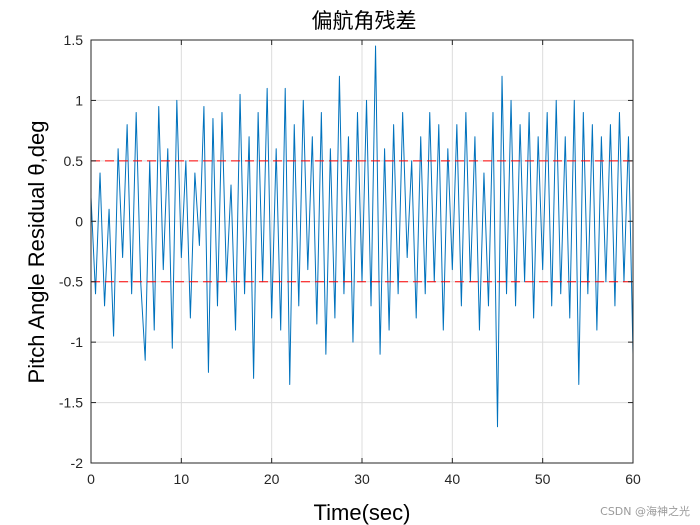 This screenshot has width=700, height=525. I want to click on y-tick-label: 1, so click(79, 100).